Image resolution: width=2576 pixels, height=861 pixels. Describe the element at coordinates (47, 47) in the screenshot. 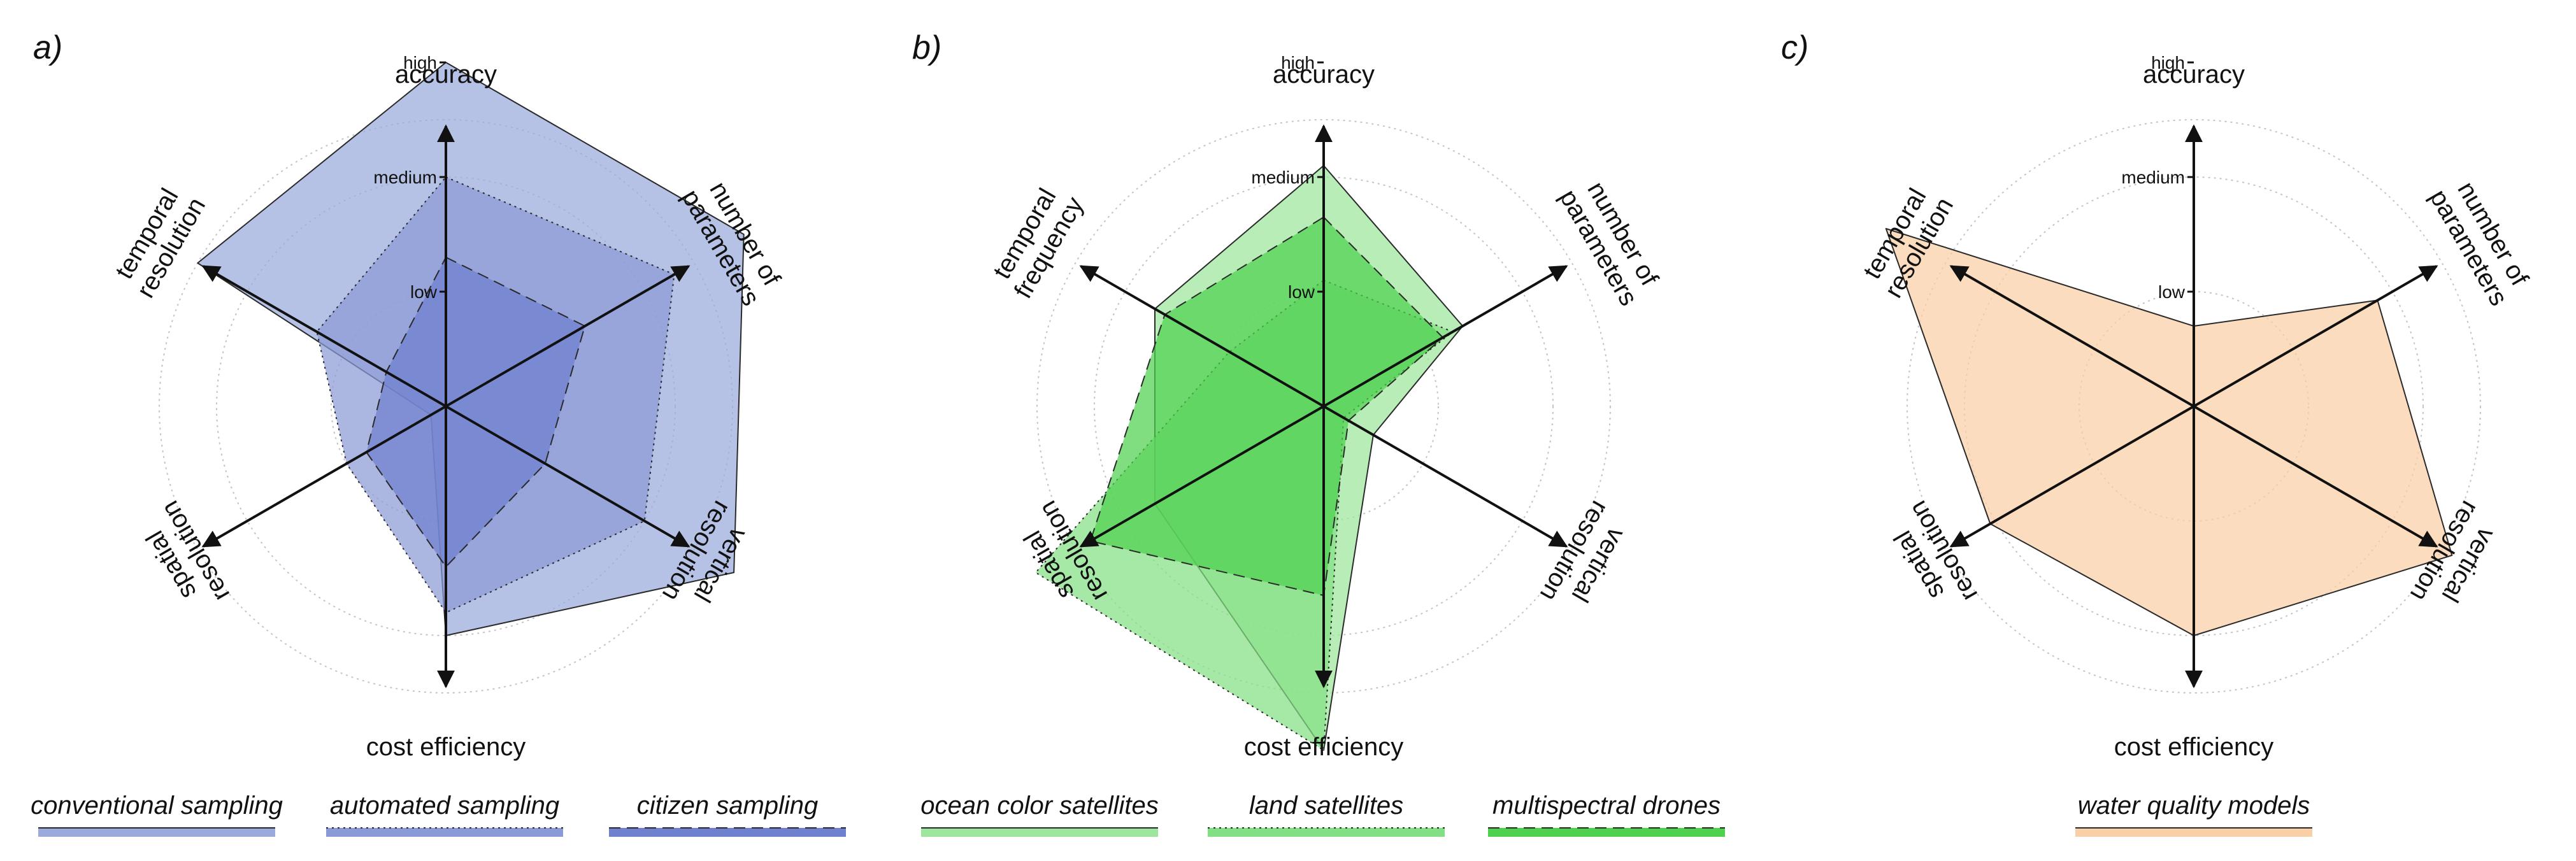

I see `panel-letter: a)` at that location.